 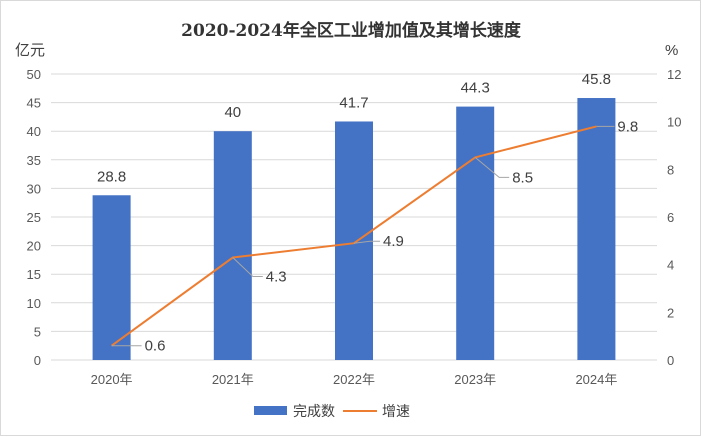 I want to click on left-tick-label: 30, so click(x=34, y=188).